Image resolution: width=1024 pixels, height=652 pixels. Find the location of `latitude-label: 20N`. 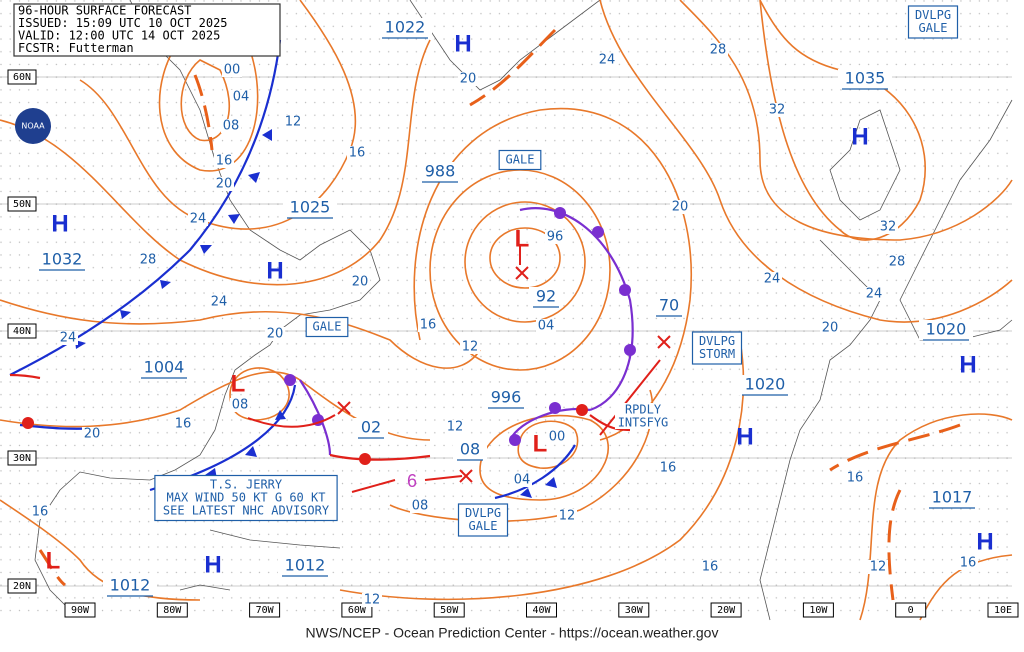

latitude-label: 20N is located at coordinates (22, 586).